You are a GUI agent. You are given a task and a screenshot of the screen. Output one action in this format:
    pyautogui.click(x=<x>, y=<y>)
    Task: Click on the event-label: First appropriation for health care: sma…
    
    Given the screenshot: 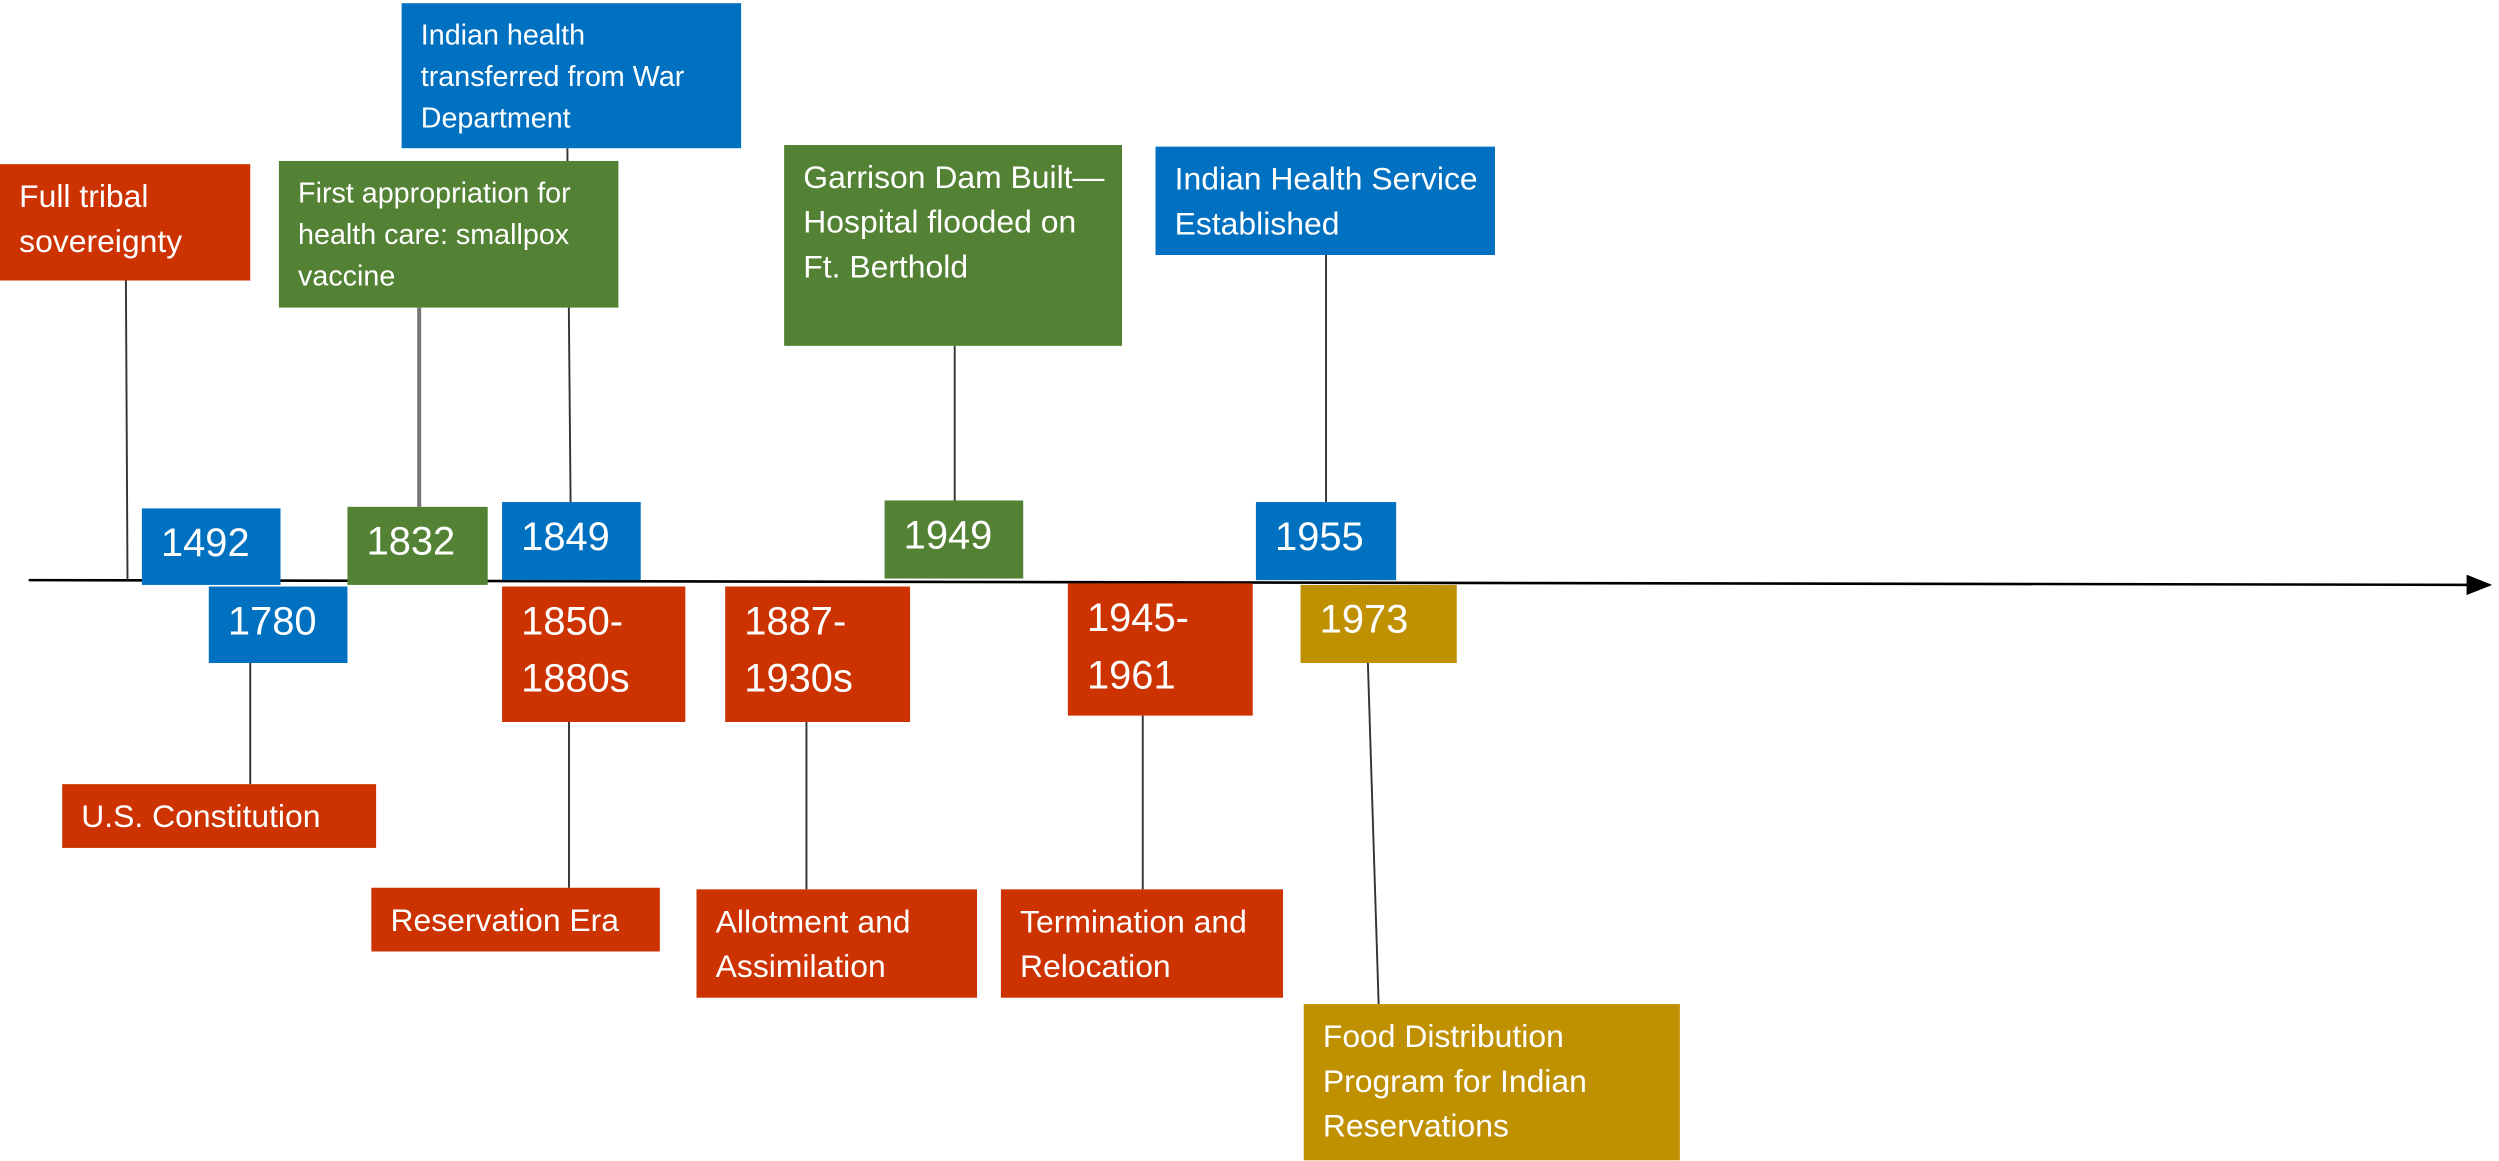 What is the action you would take?
    pyautogui.click(x=448, y=234)
    